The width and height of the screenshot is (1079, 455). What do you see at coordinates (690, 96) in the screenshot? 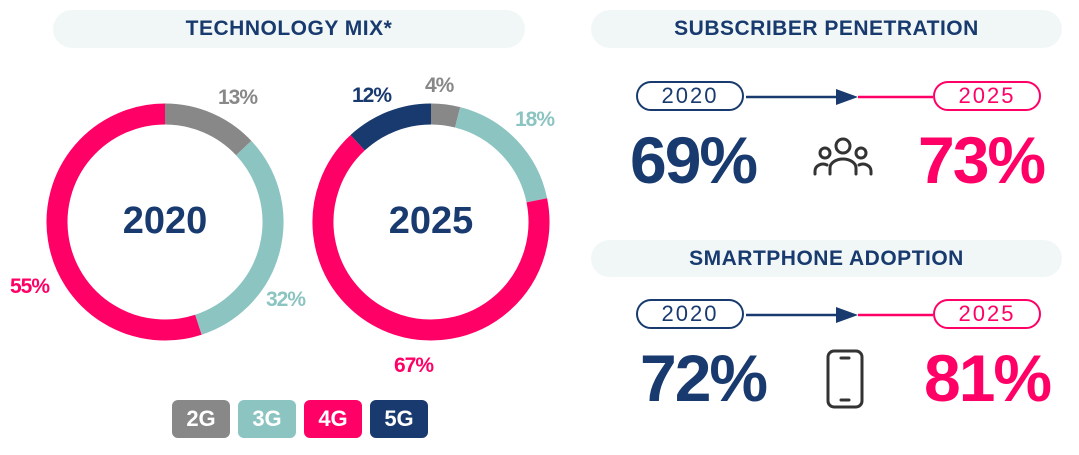
I see `subscriber-from-year: 2020` at bounding box center [690, 96].